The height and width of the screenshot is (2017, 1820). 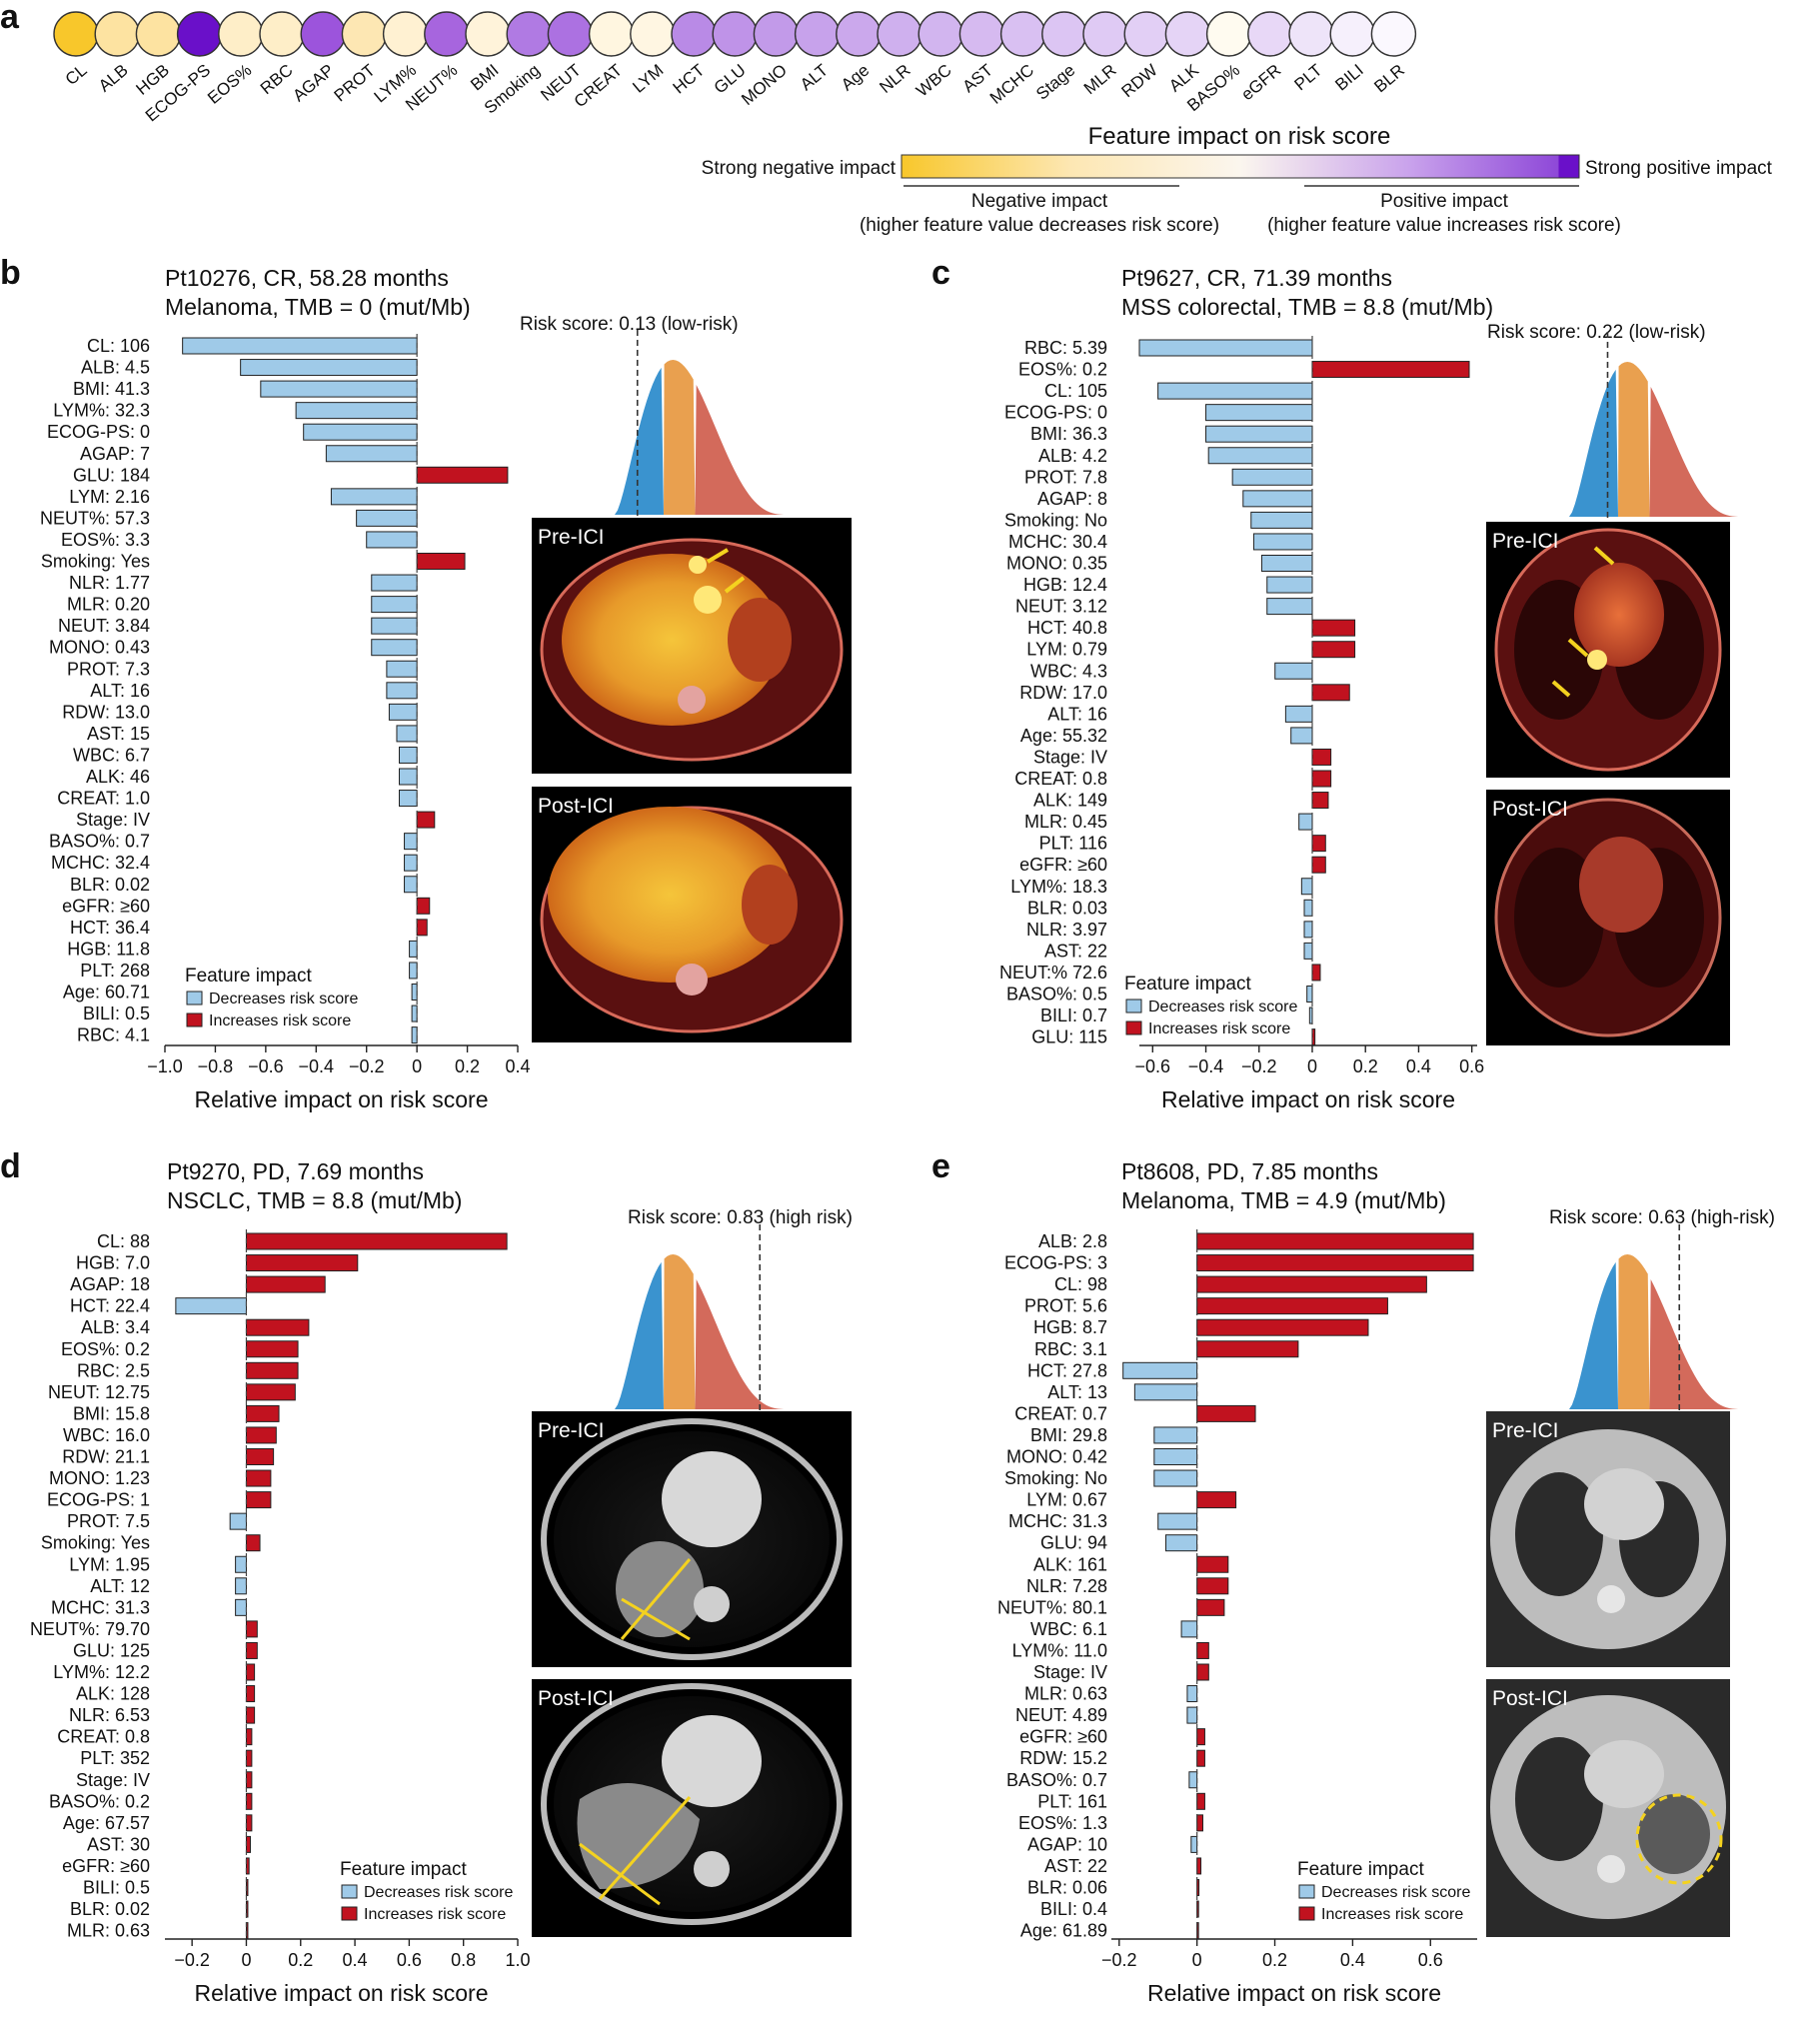 I want to click on bar-label: ALK: 161, so click(x=1070, y=1564).